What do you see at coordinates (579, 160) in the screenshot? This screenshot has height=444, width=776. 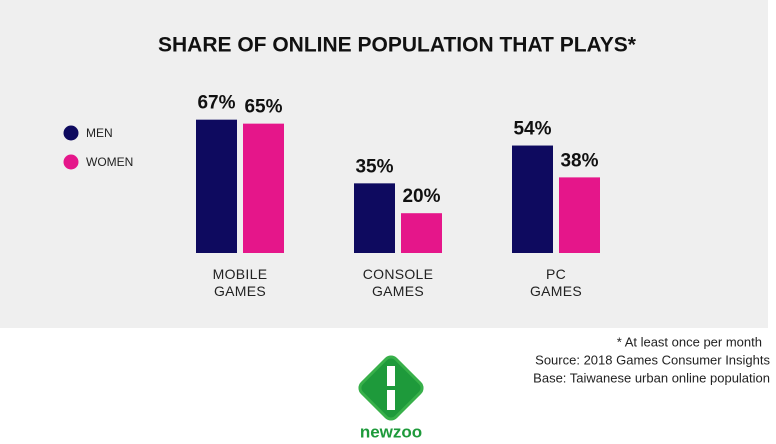 I see `value-label: 38%` at bounding box center [579, 160].